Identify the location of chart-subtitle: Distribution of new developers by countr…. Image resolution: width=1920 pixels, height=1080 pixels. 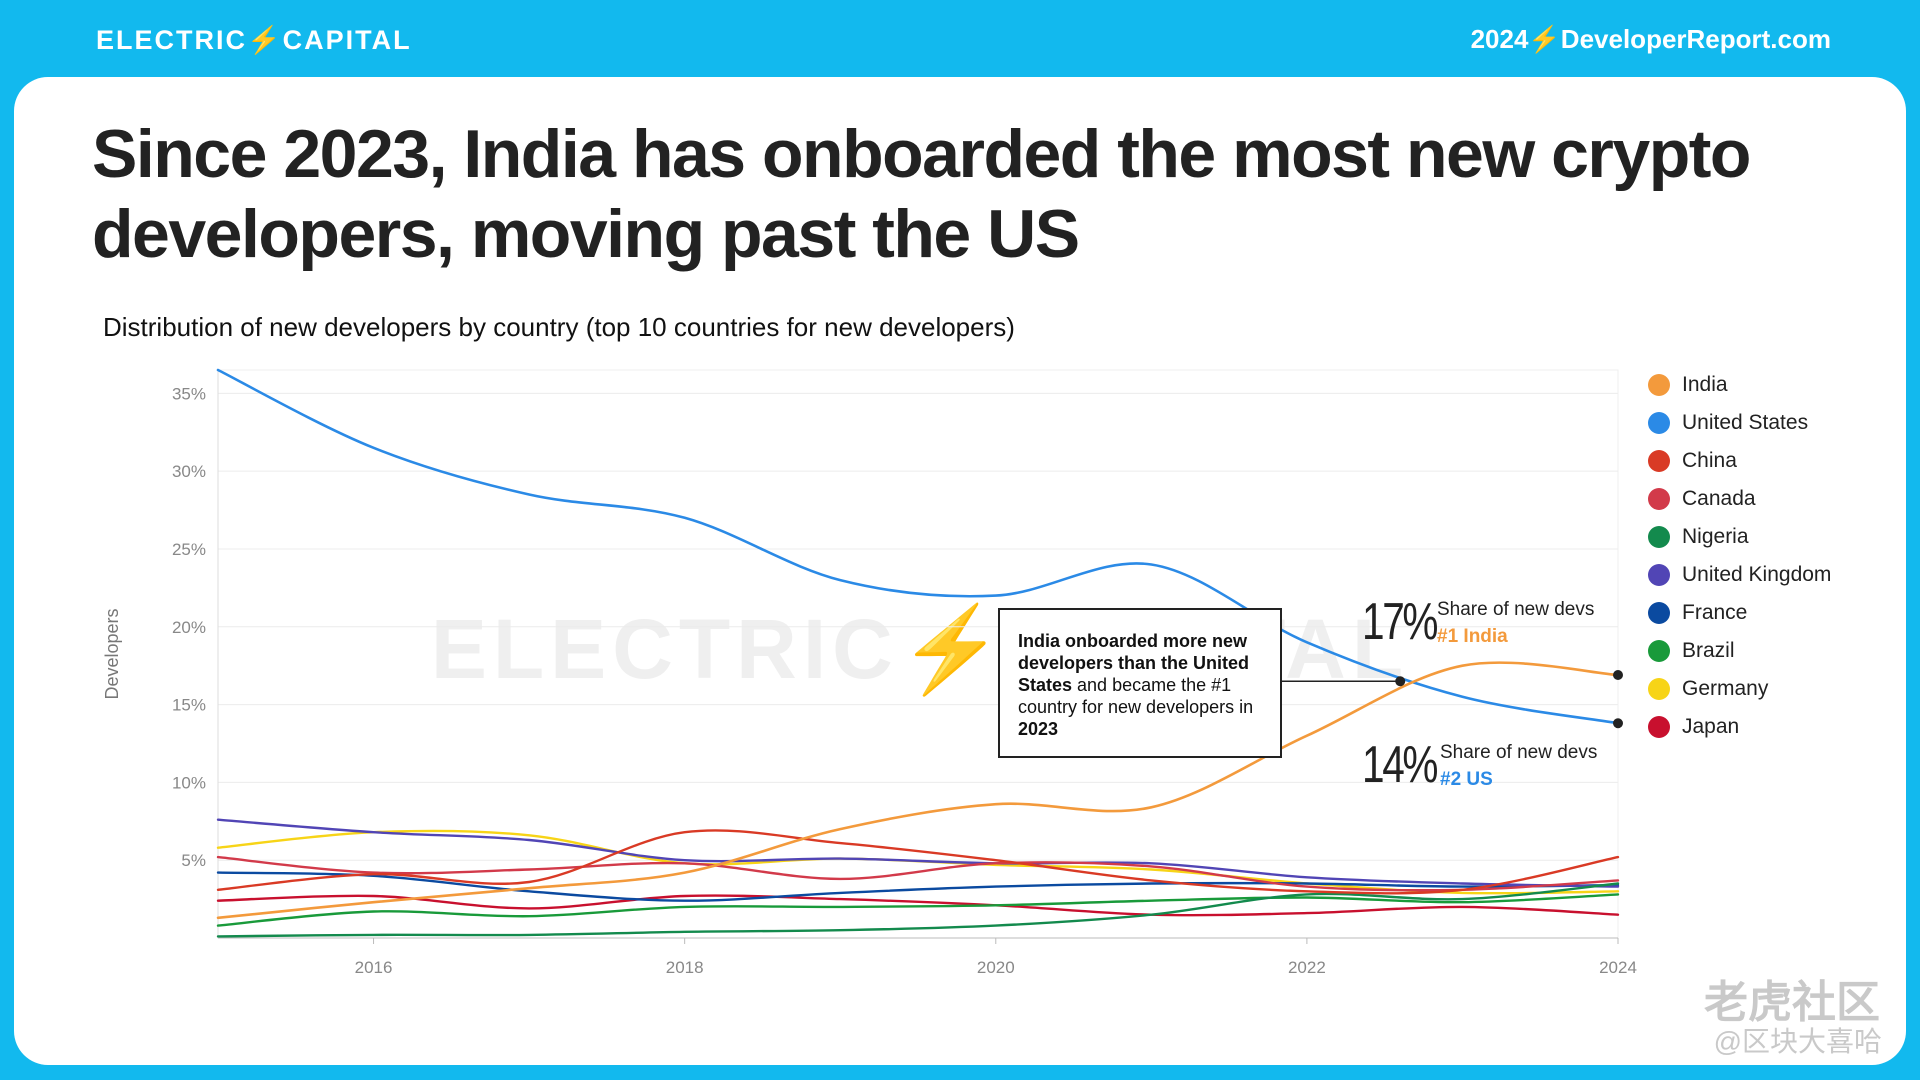
(559, 327).